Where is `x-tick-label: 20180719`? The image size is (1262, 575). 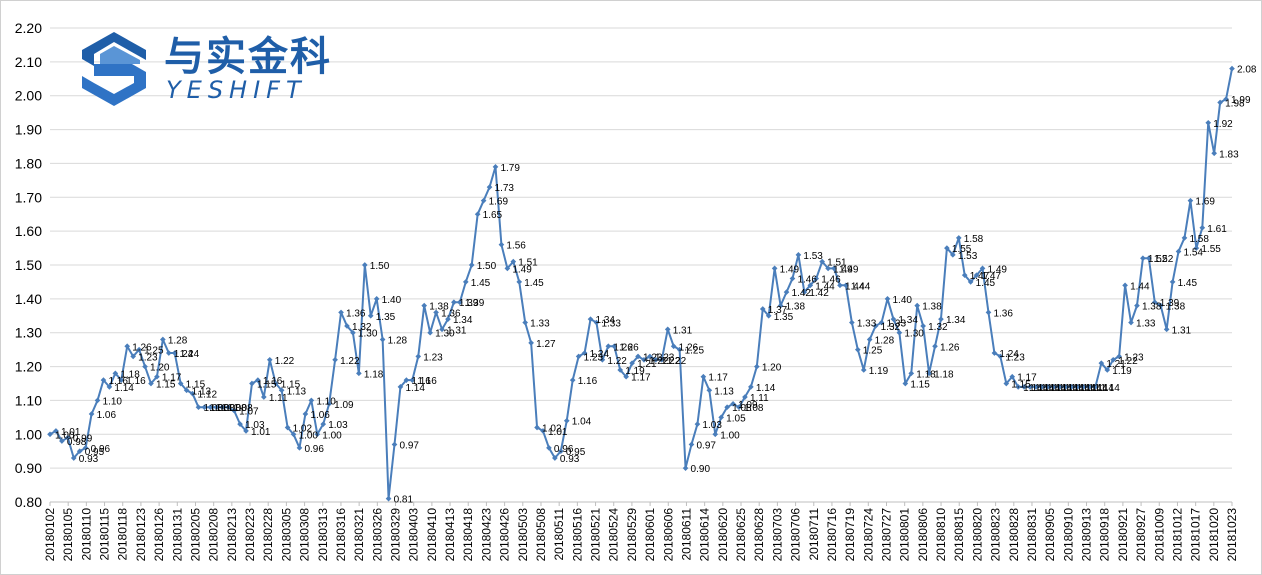 x-tick-label: 20180719 is located at coordinates (850, 535).